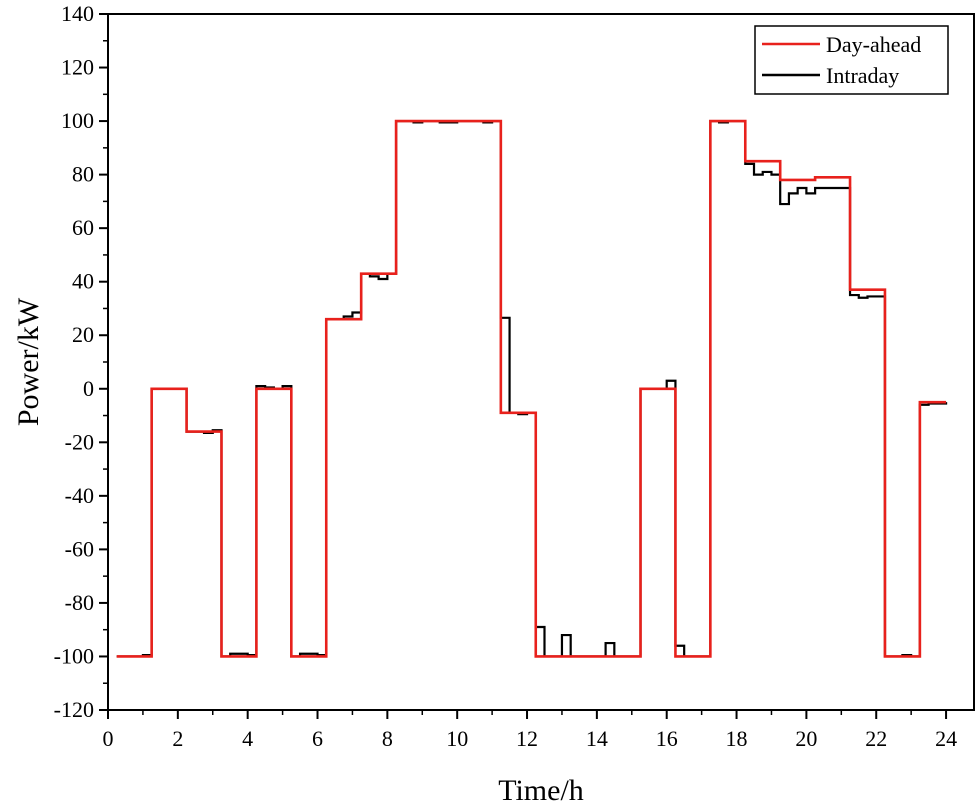 The width and height of the screenshot is (980, 808). I want to click on x-tick-label: 18, so click(737, 738).